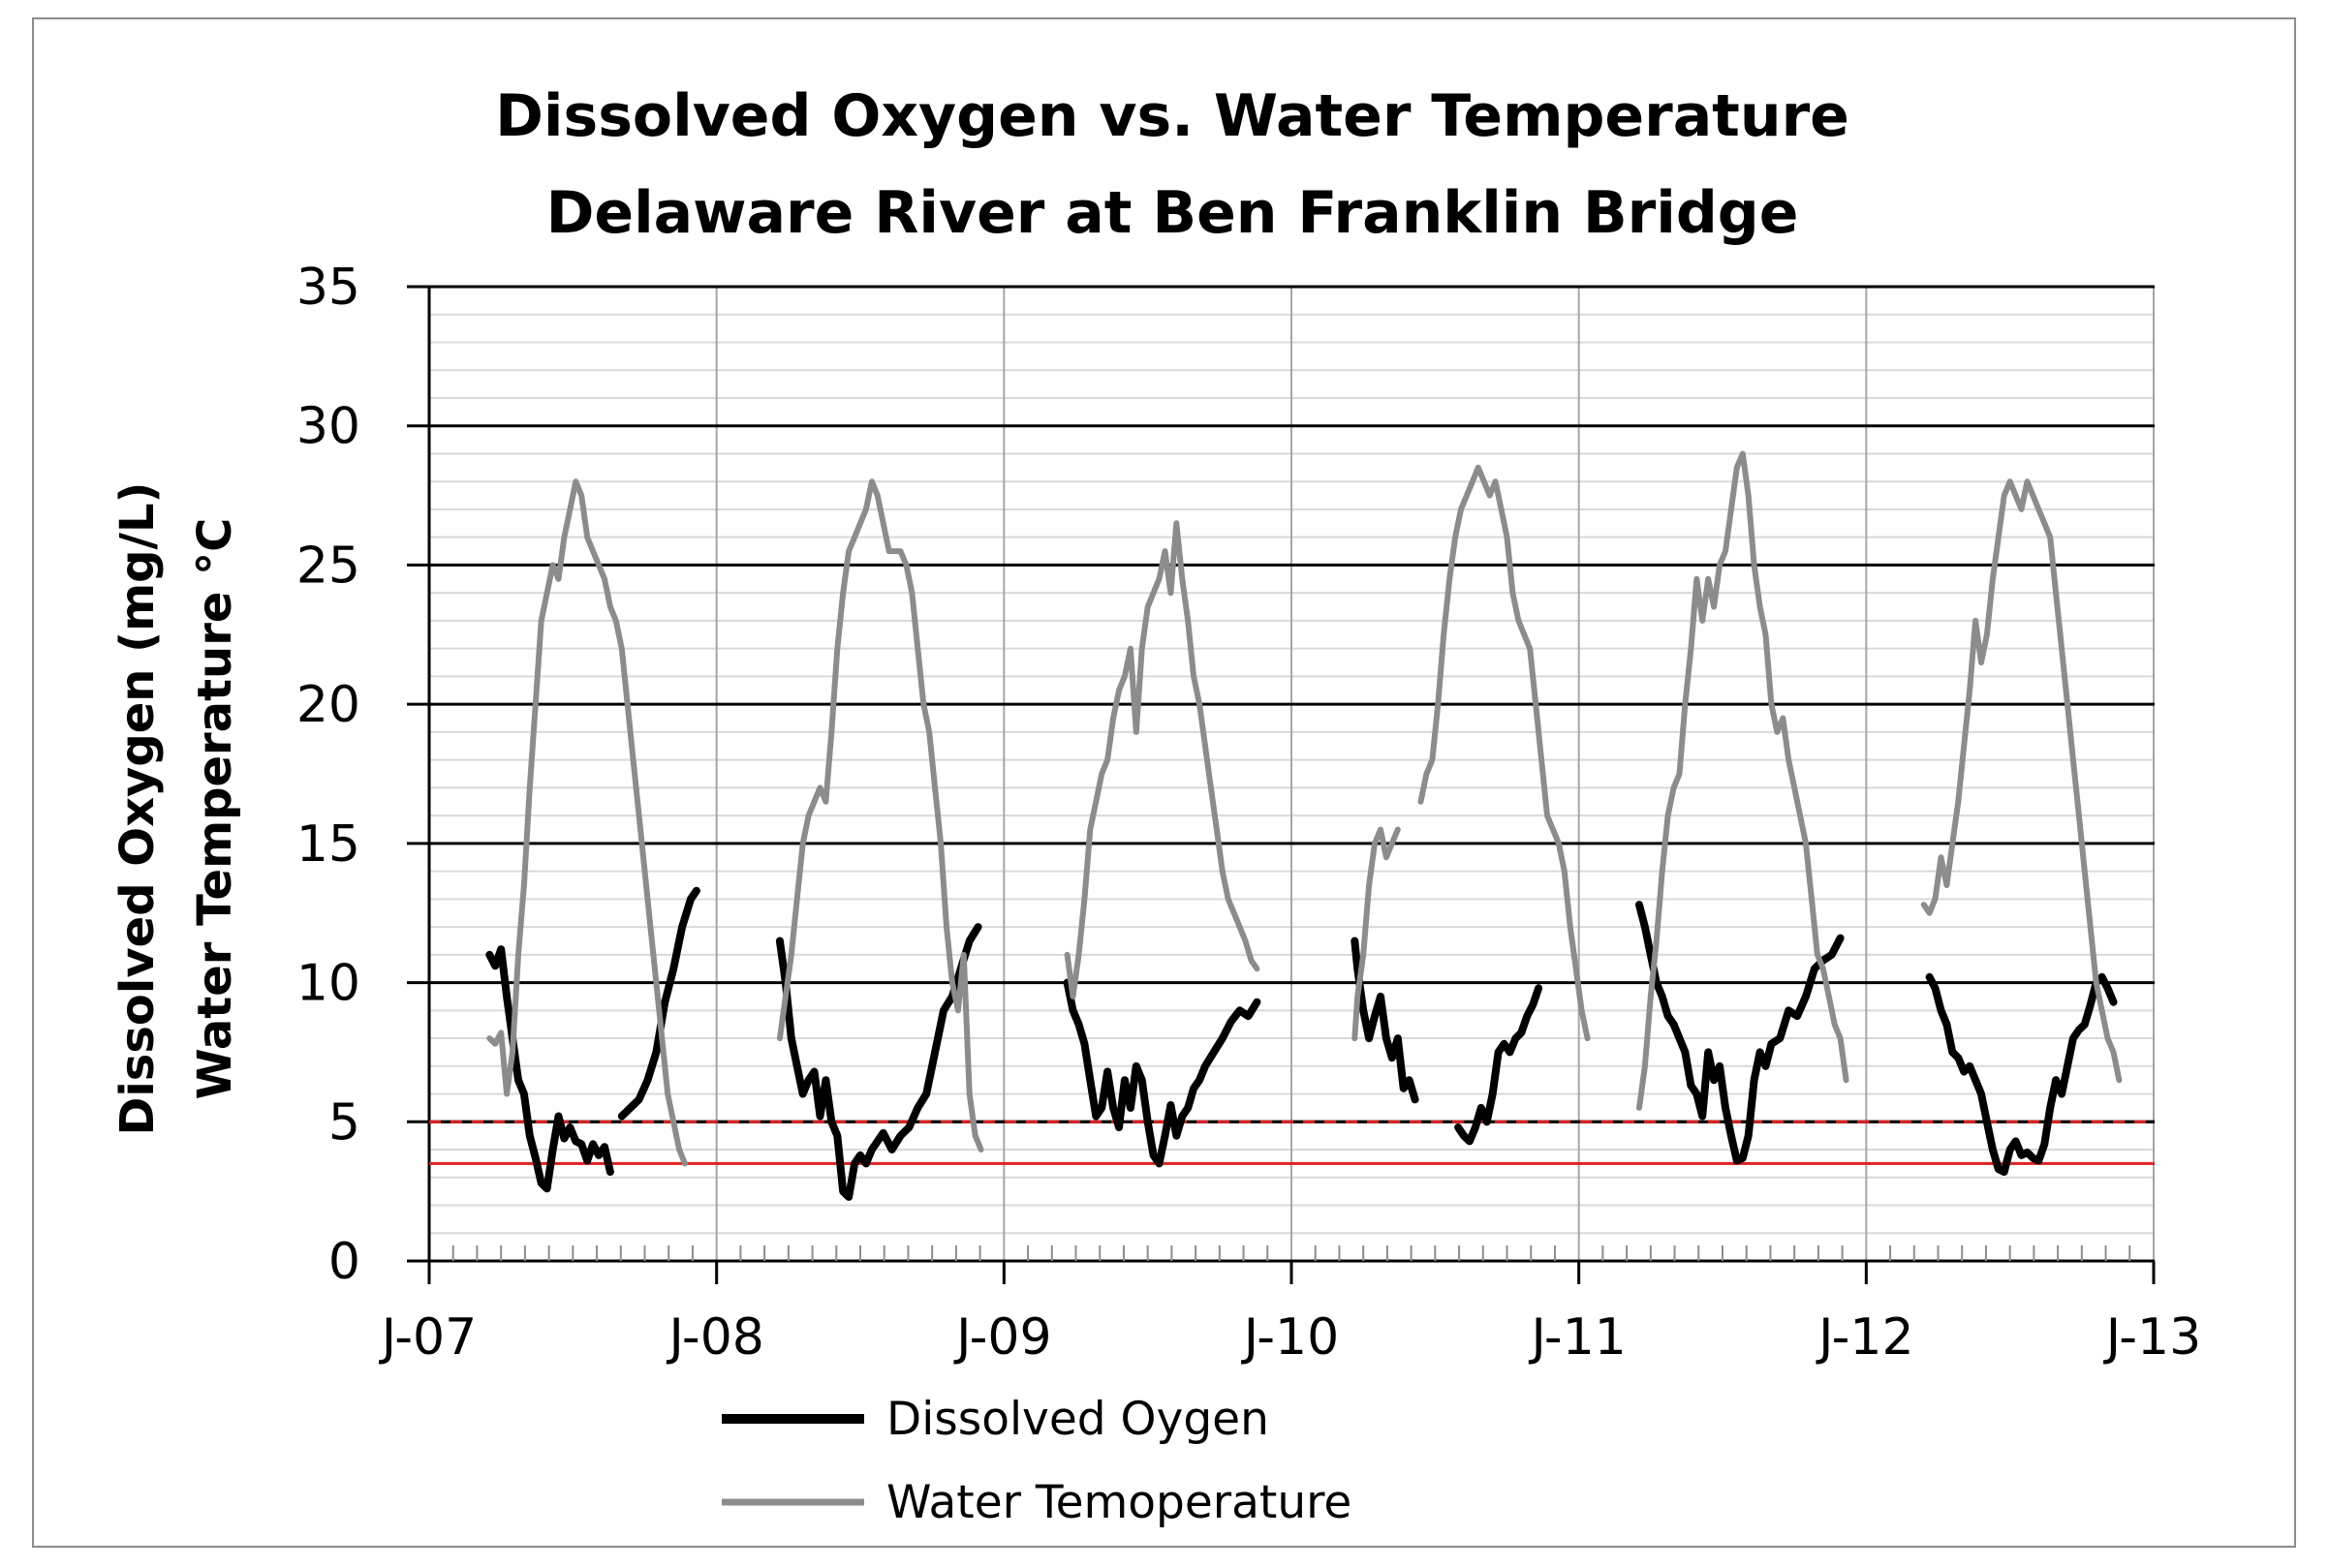 The height and width of the screenshot is (1568, 2329). Describe the element at coordinates (715, 1337) in the screenshot. I see `x-tick-label-j-08: J-08` at that location.